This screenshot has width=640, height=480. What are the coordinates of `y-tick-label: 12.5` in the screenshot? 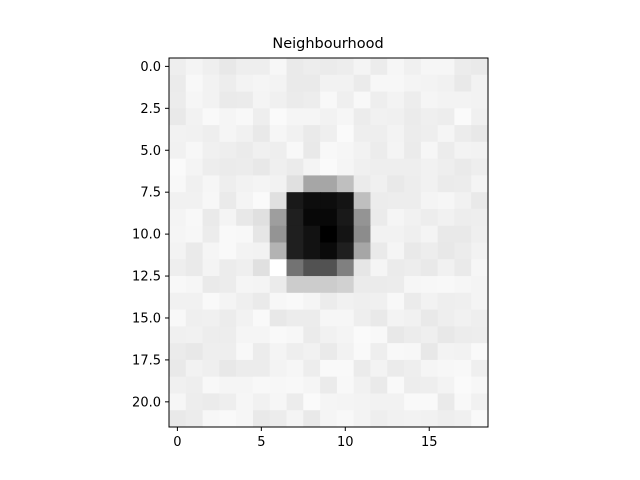 It's located at (146, 277).